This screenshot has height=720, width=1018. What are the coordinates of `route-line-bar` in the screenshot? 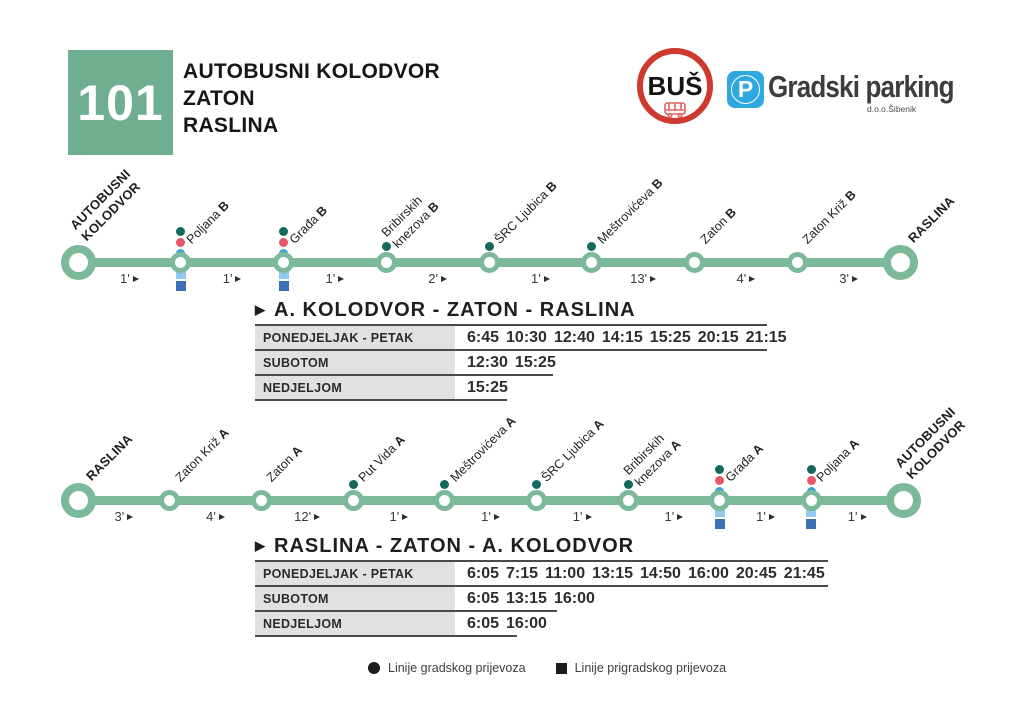 It's located at (490, 500).